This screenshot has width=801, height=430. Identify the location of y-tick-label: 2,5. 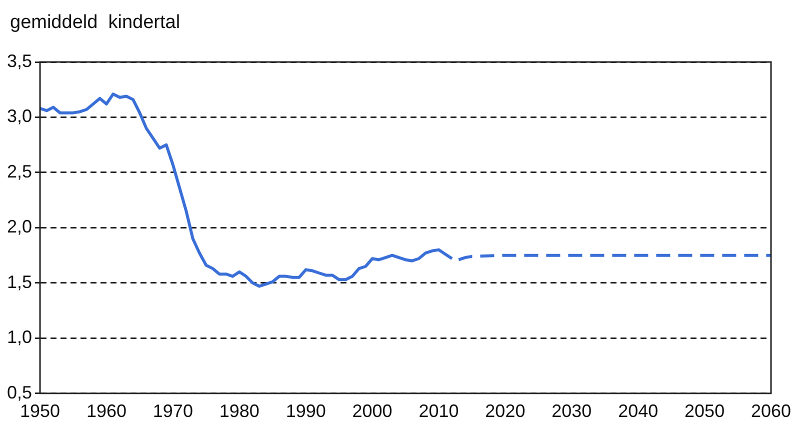
(19, 171).